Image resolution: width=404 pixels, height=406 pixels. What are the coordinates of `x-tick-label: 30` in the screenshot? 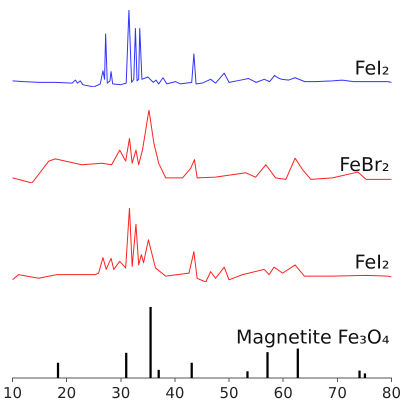 It's located at (120, 393).